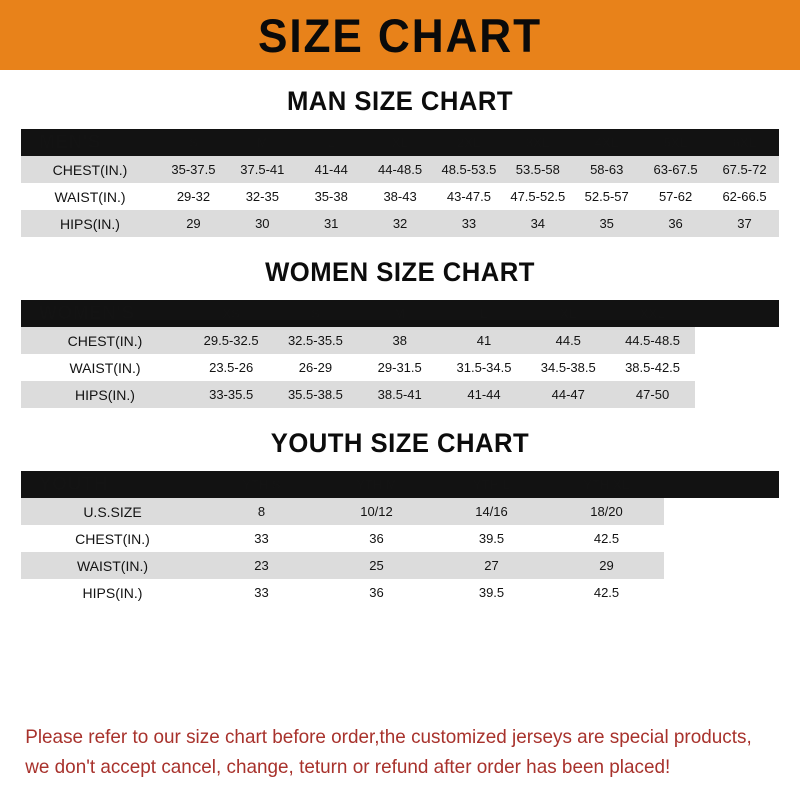  I want to click on youth-header-size-m: YTH M, so click(376, 484).